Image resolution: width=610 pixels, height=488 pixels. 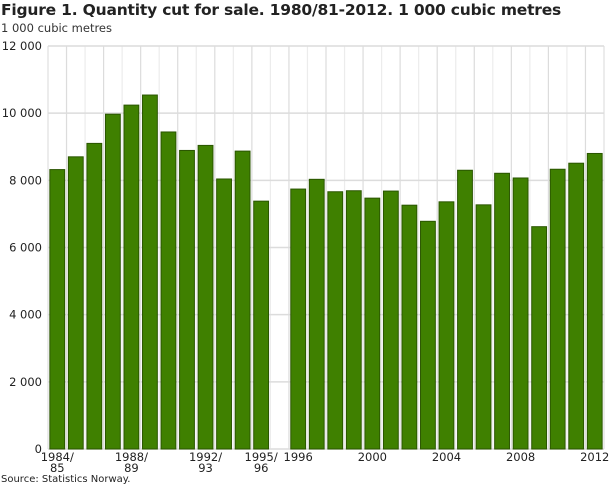 I want to click on x-tick-label: 1995/, so click(x=261, y=457).